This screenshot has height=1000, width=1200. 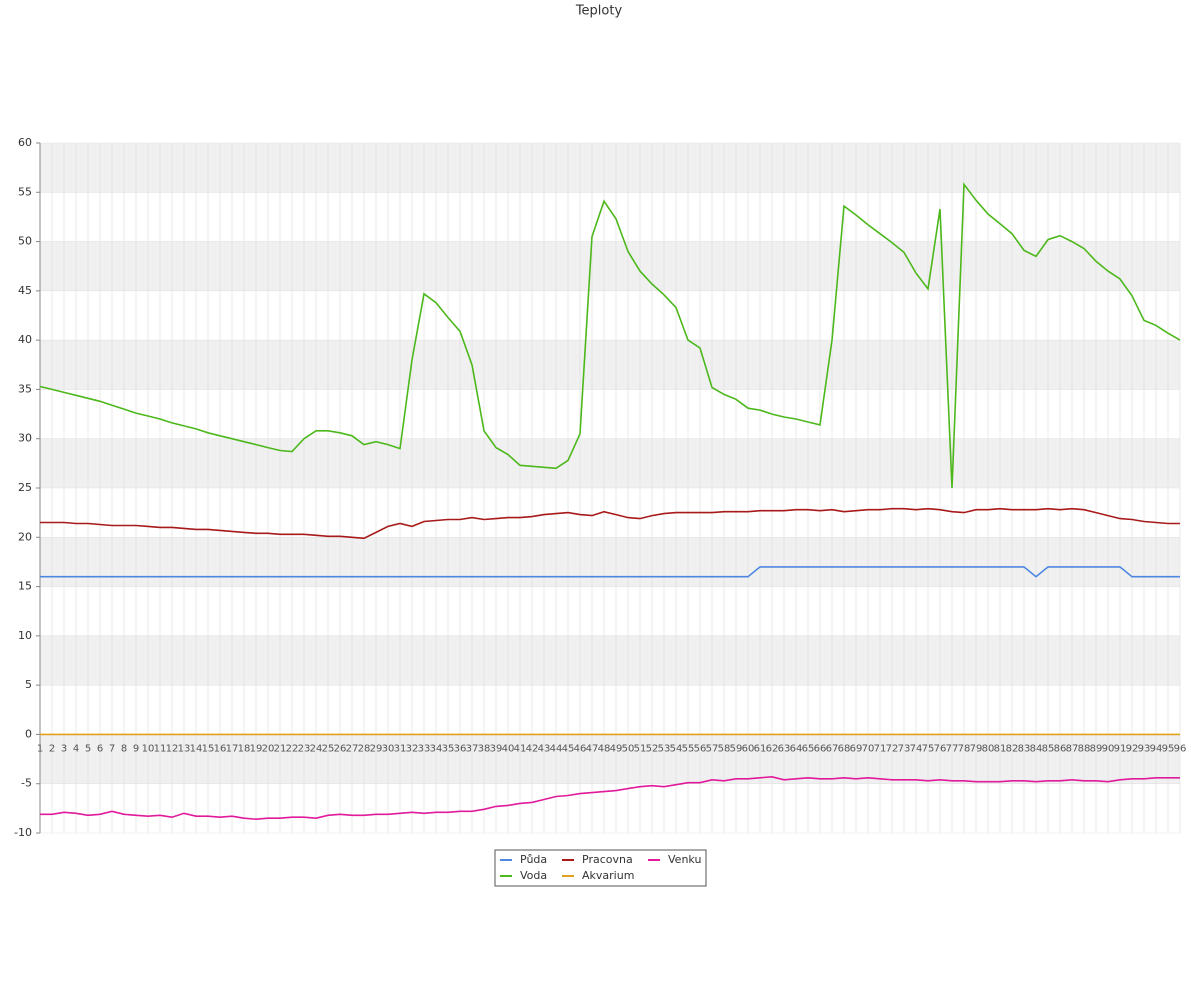 What do you see at coordinates (472, 748) in the screenshot?
I see `x-tick-label: 37` at bounding box center [472, 748].